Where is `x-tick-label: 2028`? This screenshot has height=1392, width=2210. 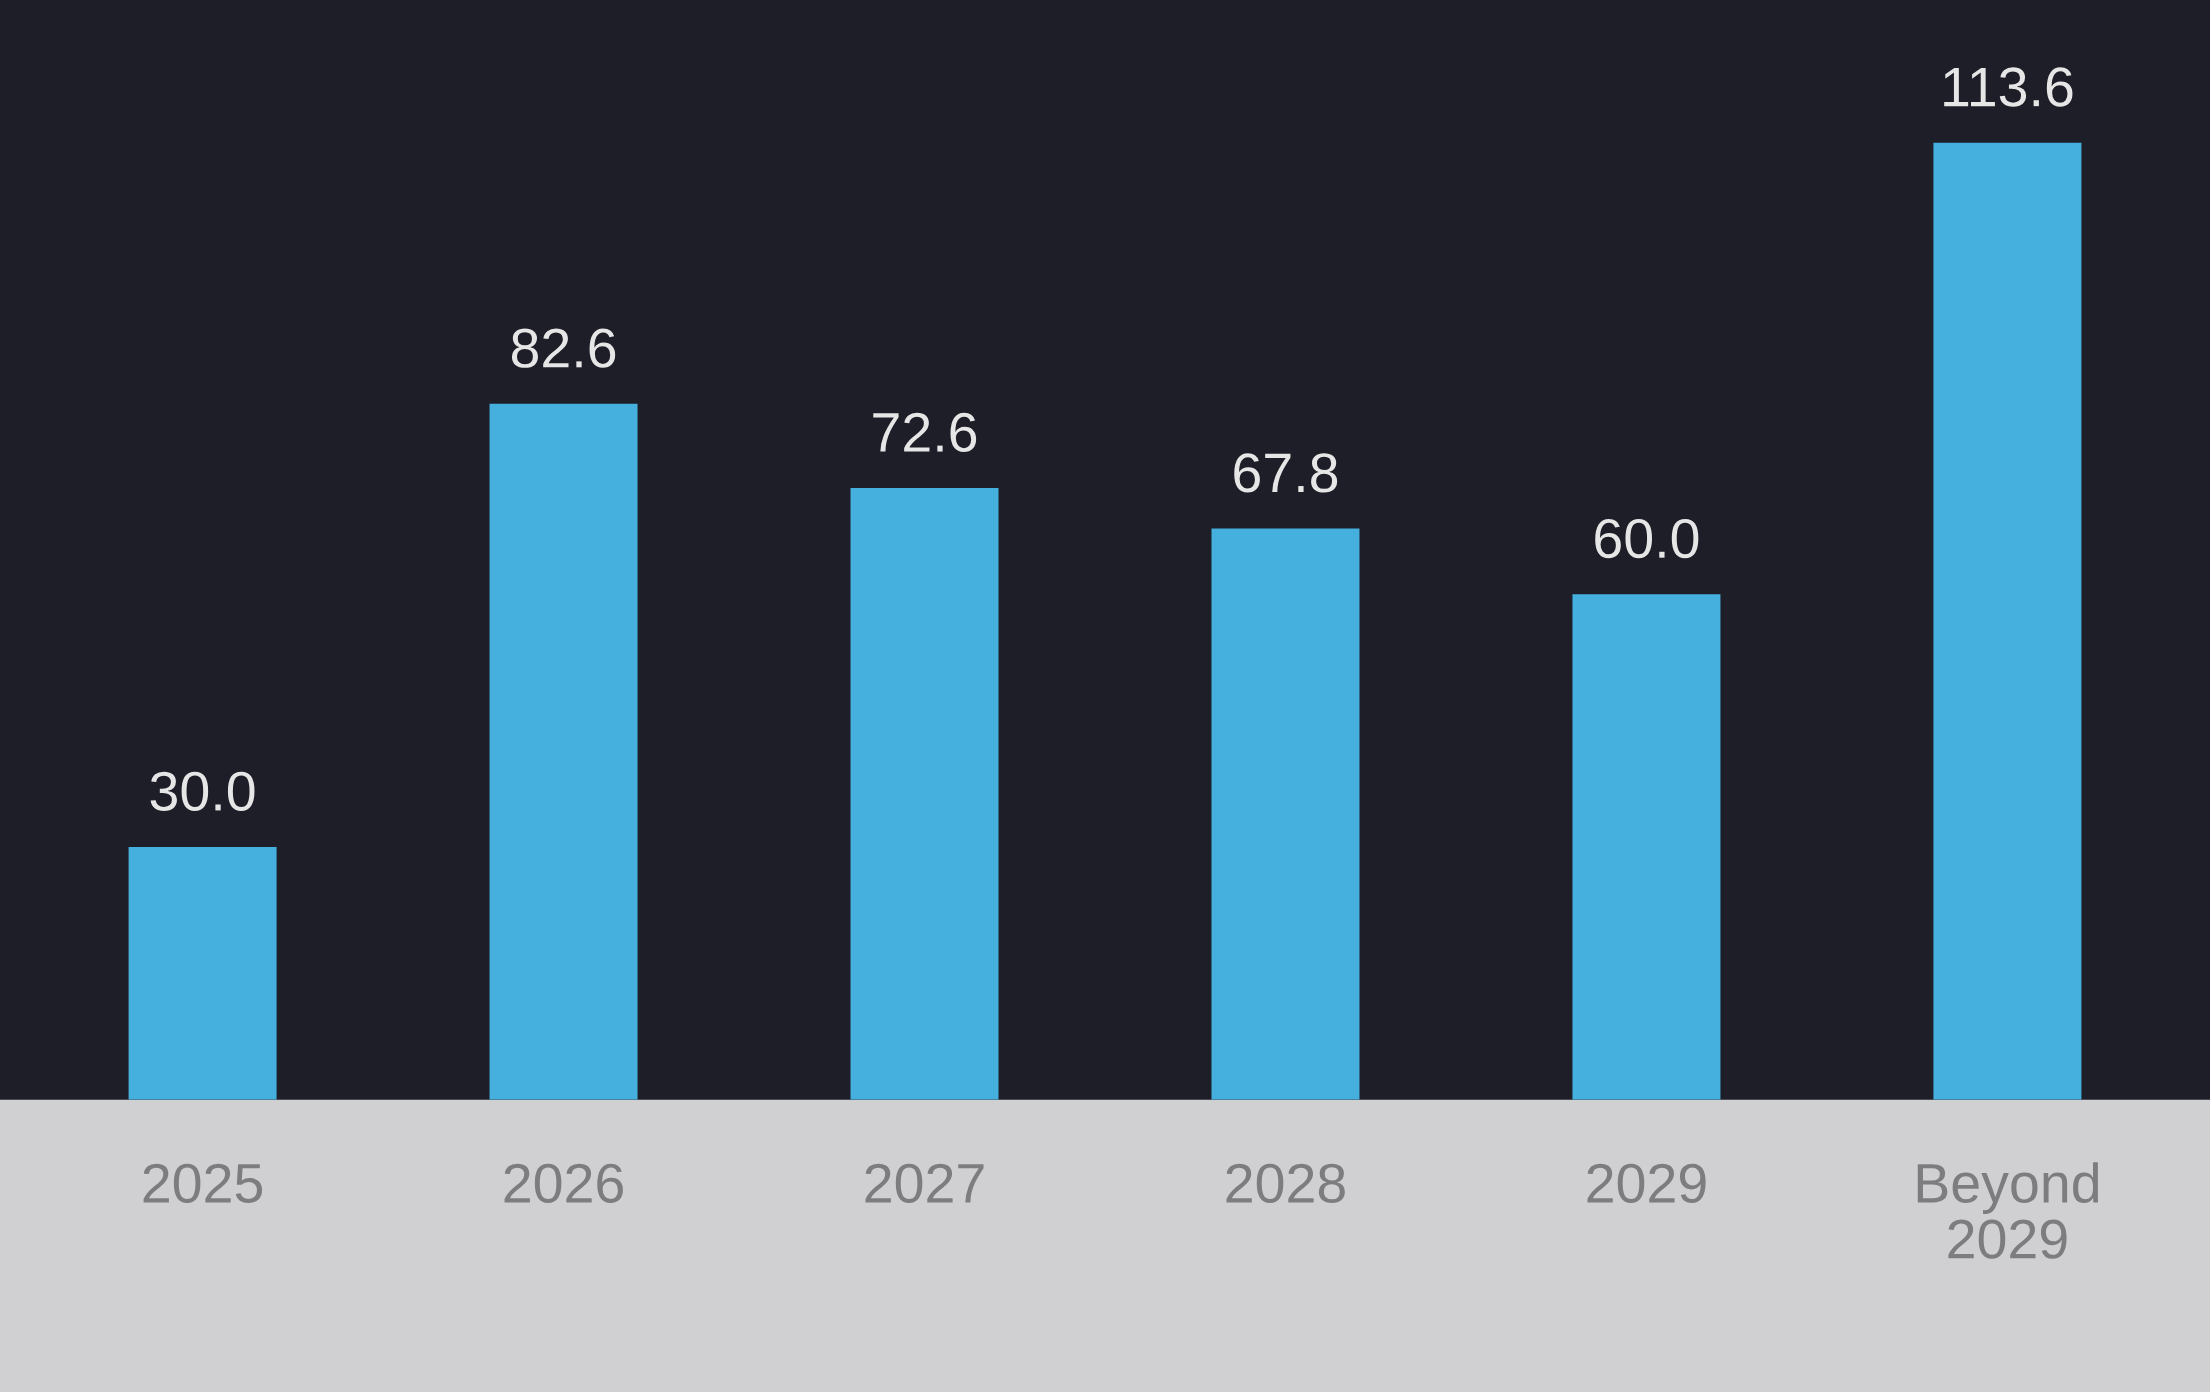 x-tick-label: 2028 is located at coordinates (1285, 1183).